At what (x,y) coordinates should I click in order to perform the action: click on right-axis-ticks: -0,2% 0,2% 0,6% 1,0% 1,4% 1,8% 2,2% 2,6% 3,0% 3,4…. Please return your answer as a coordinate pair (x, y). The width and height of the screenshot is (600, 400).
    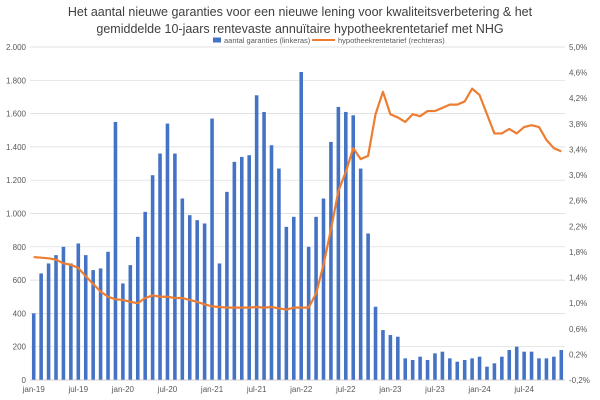
    Looking at the image, I should click on (579, 214).